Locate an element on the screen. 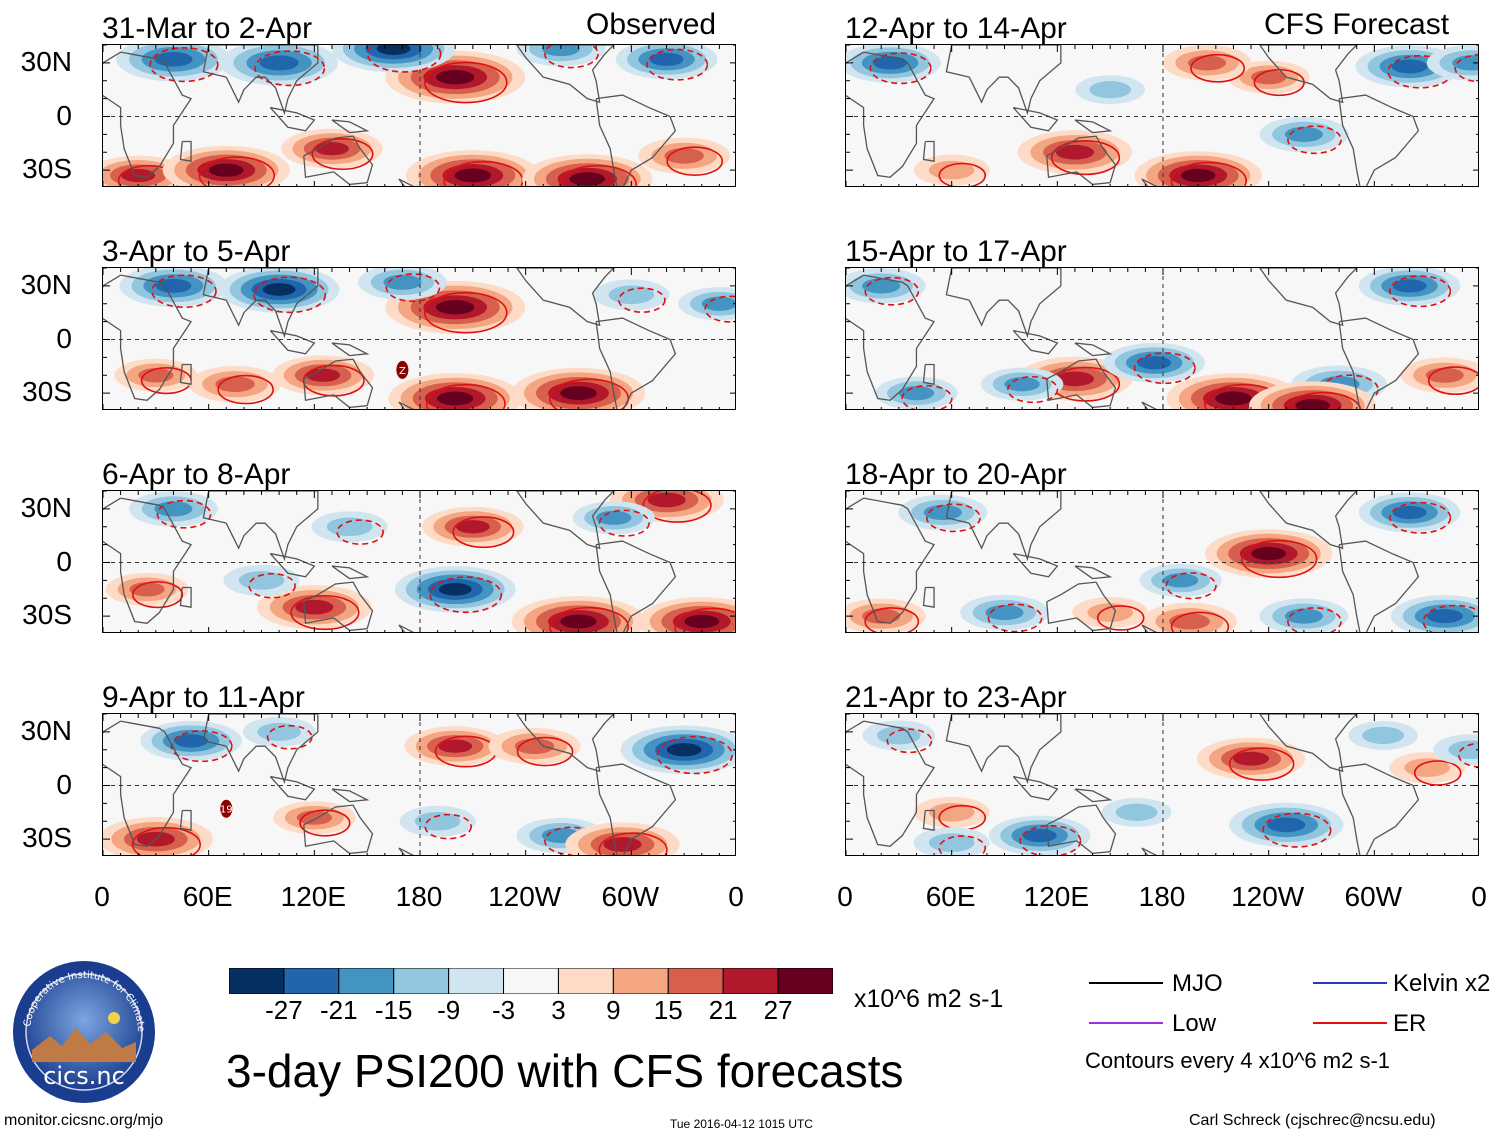 This screenshot has height=1137, width=1510. footer-timestamp: Tue 2016-04-12 1015 UTC is located at coordinates (741, 1124).